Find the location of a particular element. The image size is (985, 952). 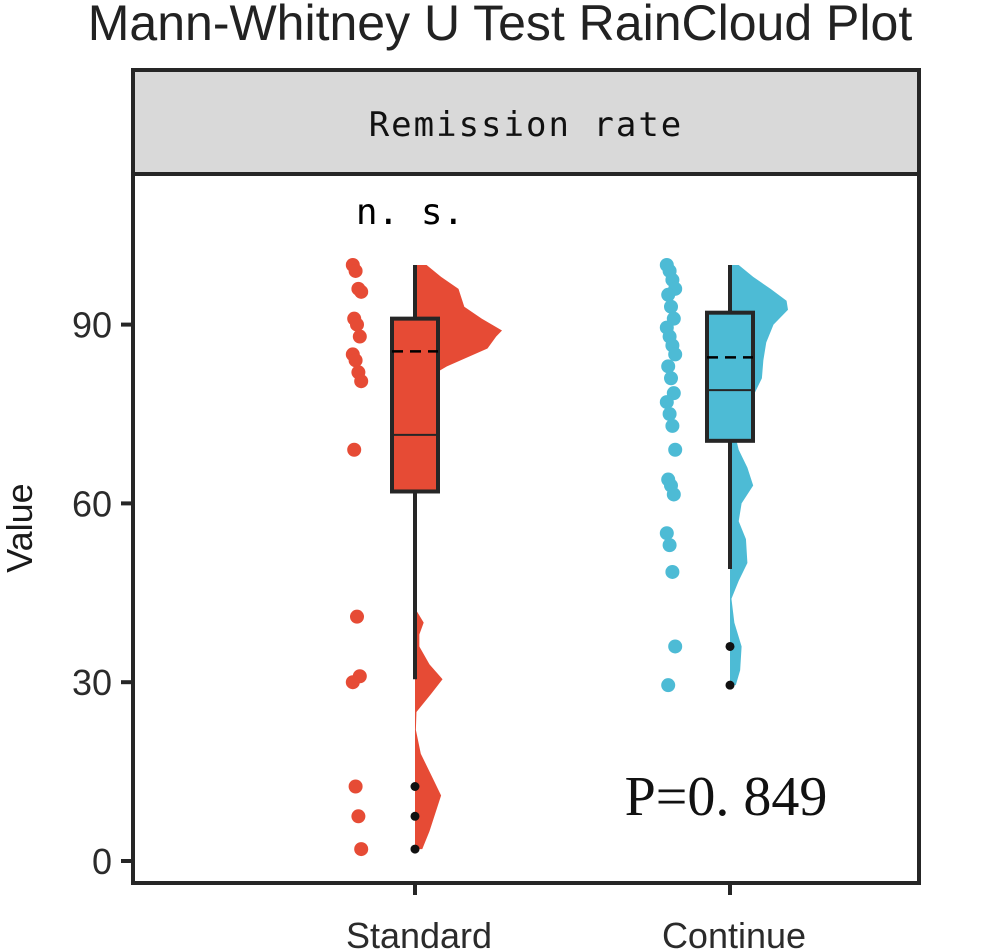

facet-strip-label: Remission rate is located at coordinates (526, 125).